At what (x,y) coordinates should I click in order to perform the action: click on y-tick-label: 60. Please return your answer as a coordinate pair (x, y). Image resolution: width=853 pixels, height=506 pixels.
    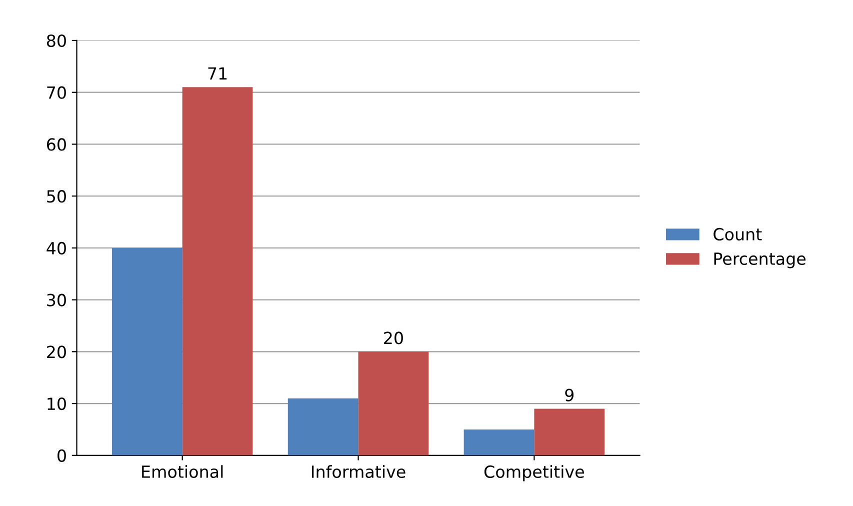
    Looking at the image, I should click on (56, 144).